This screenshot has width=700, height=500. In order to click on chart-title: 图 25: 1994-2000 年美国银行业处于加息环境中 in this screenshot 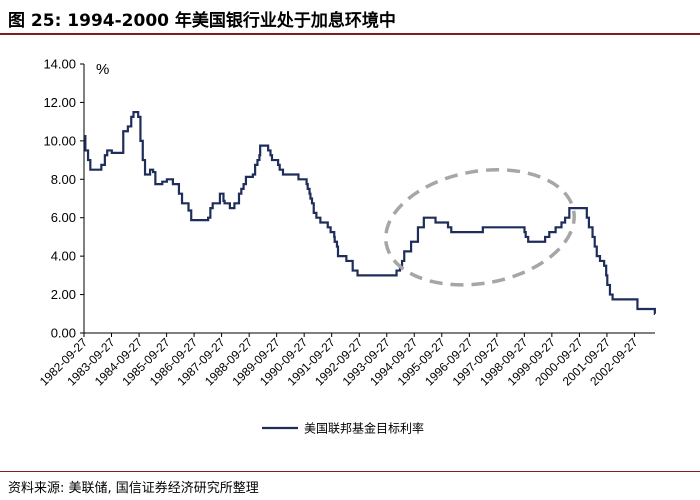, I will do `click(202, 21)`.